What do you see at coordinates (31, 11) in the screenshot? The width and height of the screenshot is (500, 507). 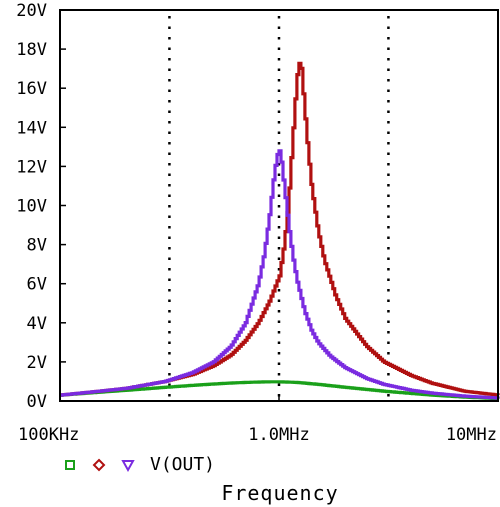 I see `y-tick-label: 20V` at bounding box center [31, 11].